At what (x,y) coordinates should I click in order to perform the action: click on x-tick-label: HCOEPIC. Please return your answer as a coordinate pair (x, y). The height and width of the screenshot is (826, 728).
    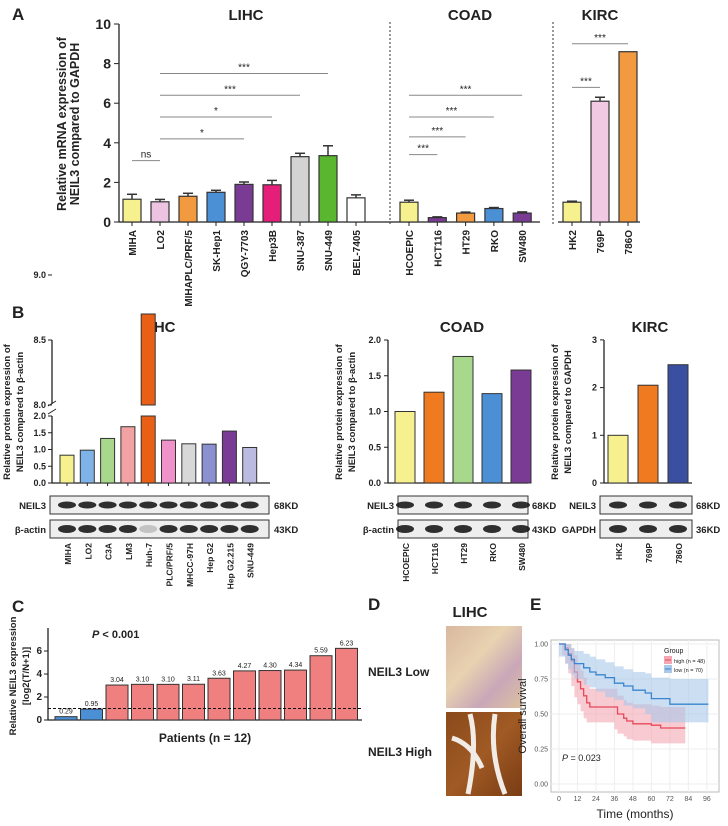
    Looking at the image, I should click on (406, 562).